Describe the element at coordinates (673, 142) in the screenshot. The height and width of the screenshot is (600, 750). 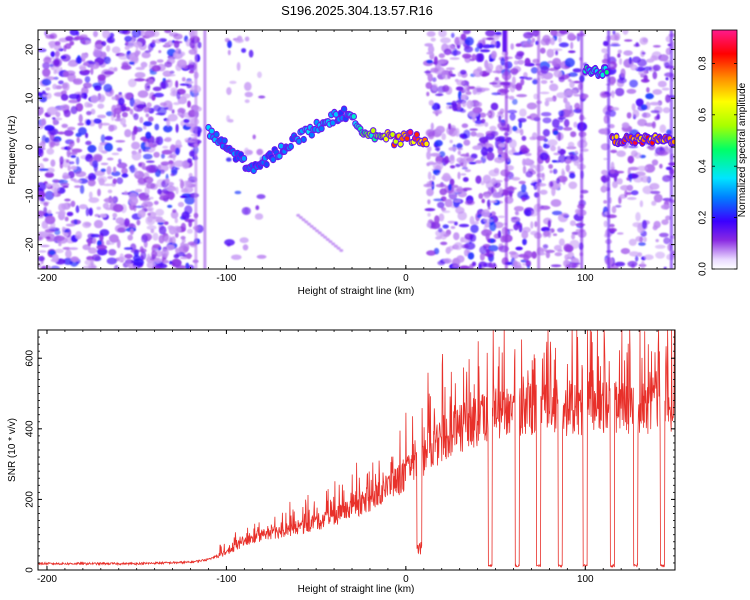
I see `signal-segment-core` at that location.